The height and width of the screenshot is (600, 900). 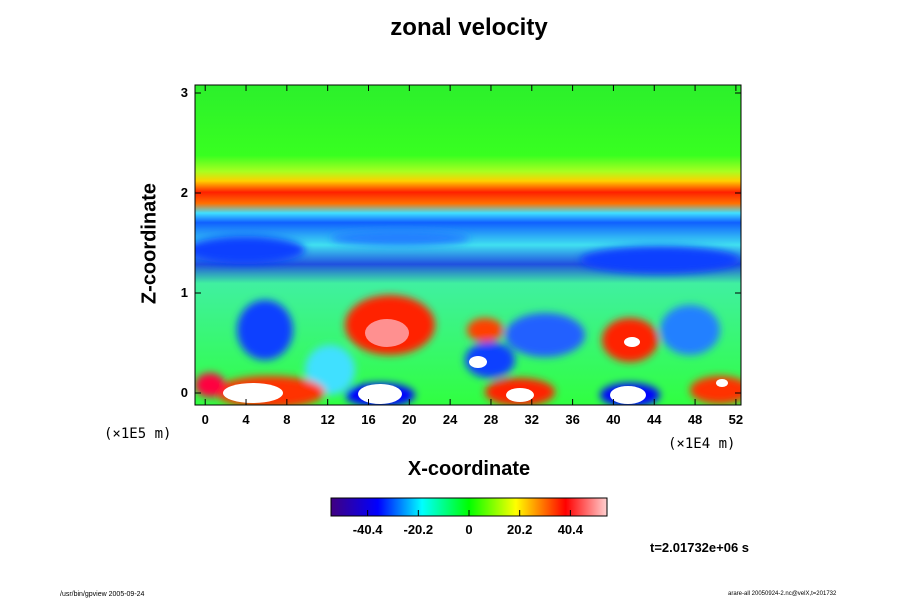 What do you see at coordinates (469, 469) in the screenshot?
I see `x-axis-label: X-coordinate` at bounding box center [469, 469].